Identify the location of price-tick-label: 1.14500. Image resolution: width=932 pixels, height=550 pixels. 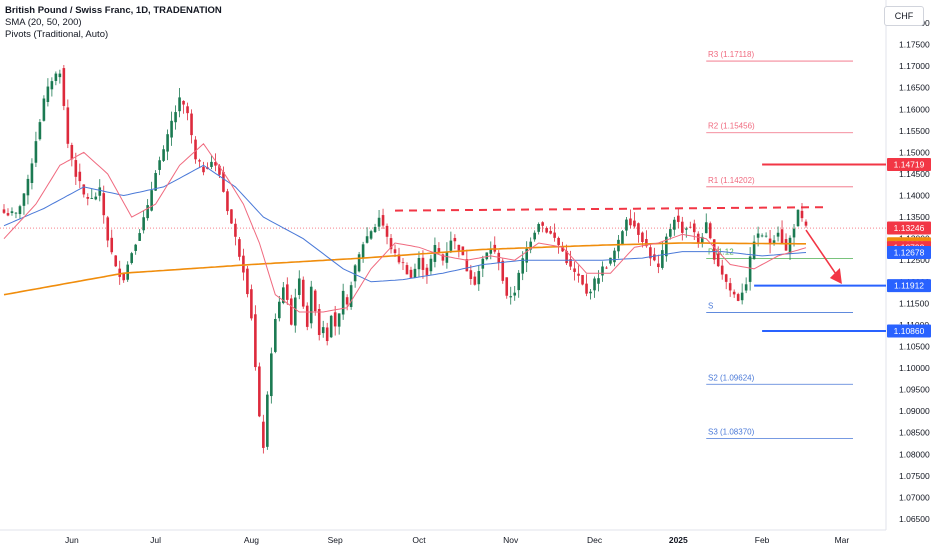
(914, 174).